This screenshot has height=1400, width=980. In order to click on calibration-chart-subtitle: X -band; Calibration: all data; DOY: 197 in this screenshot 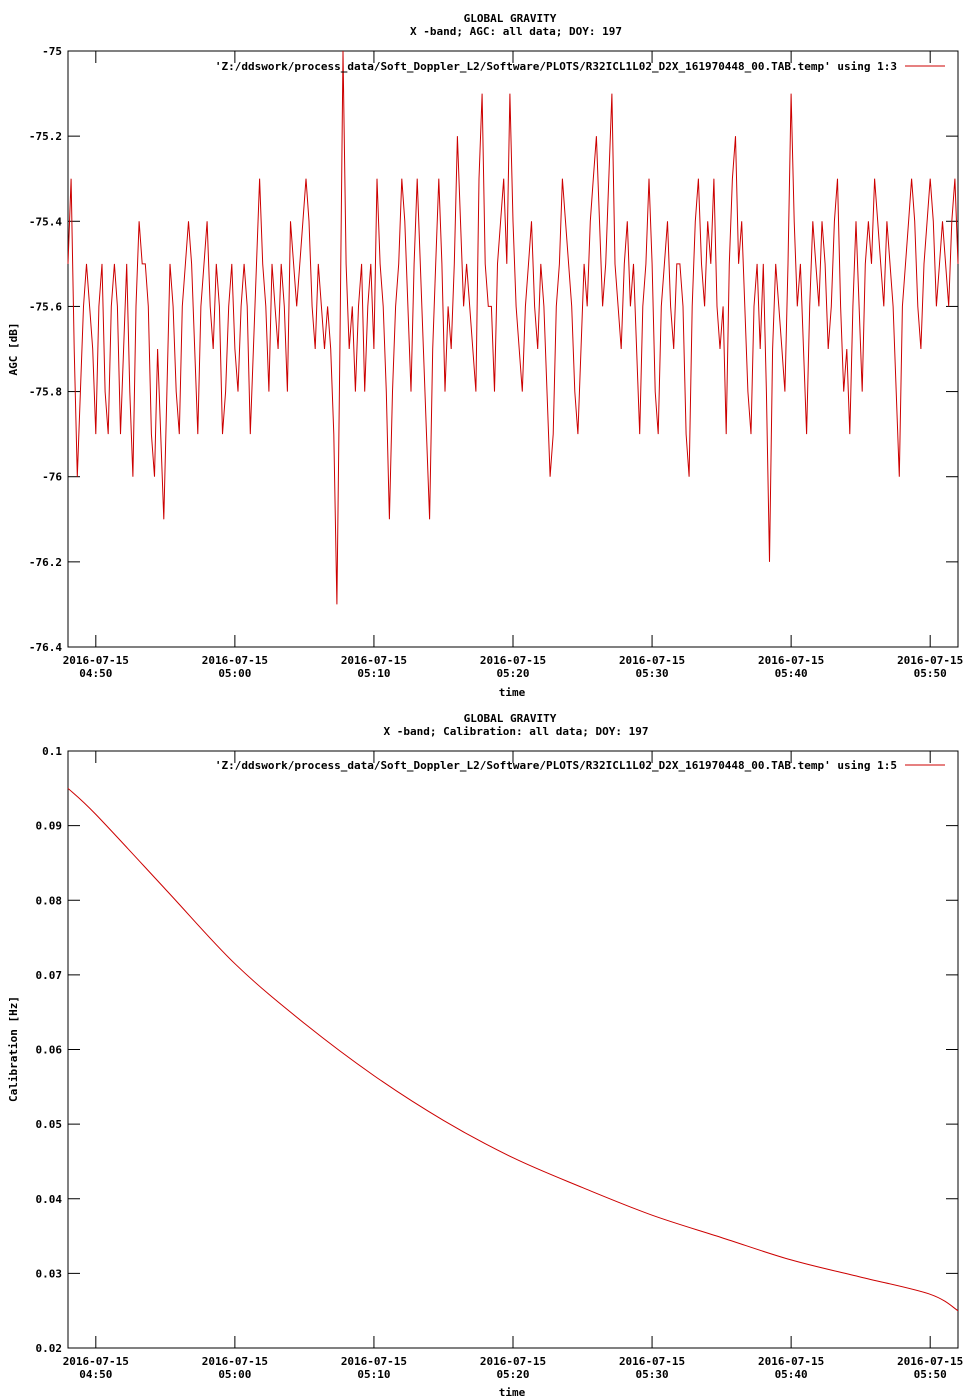, I will do `click(516, 731)`.